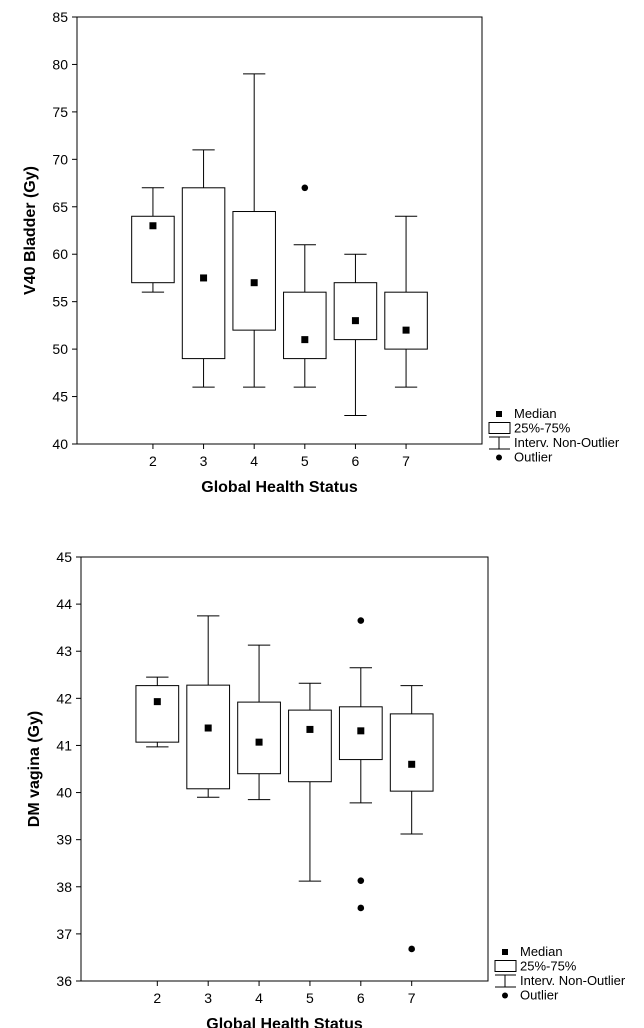  What do you see at coordinates (60, 64) in the screenshot?
I see `y-tick-label: 80` at bounding box center [60, 64].